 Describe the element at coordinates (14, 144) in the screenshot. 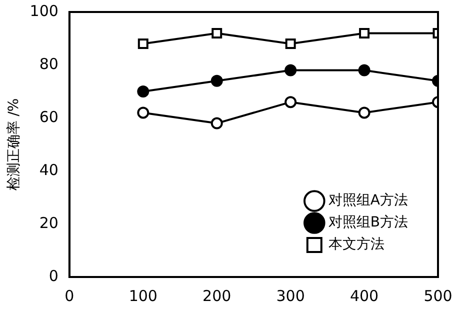

I see `y-axis-title: 检测正确率 /%` at that location.